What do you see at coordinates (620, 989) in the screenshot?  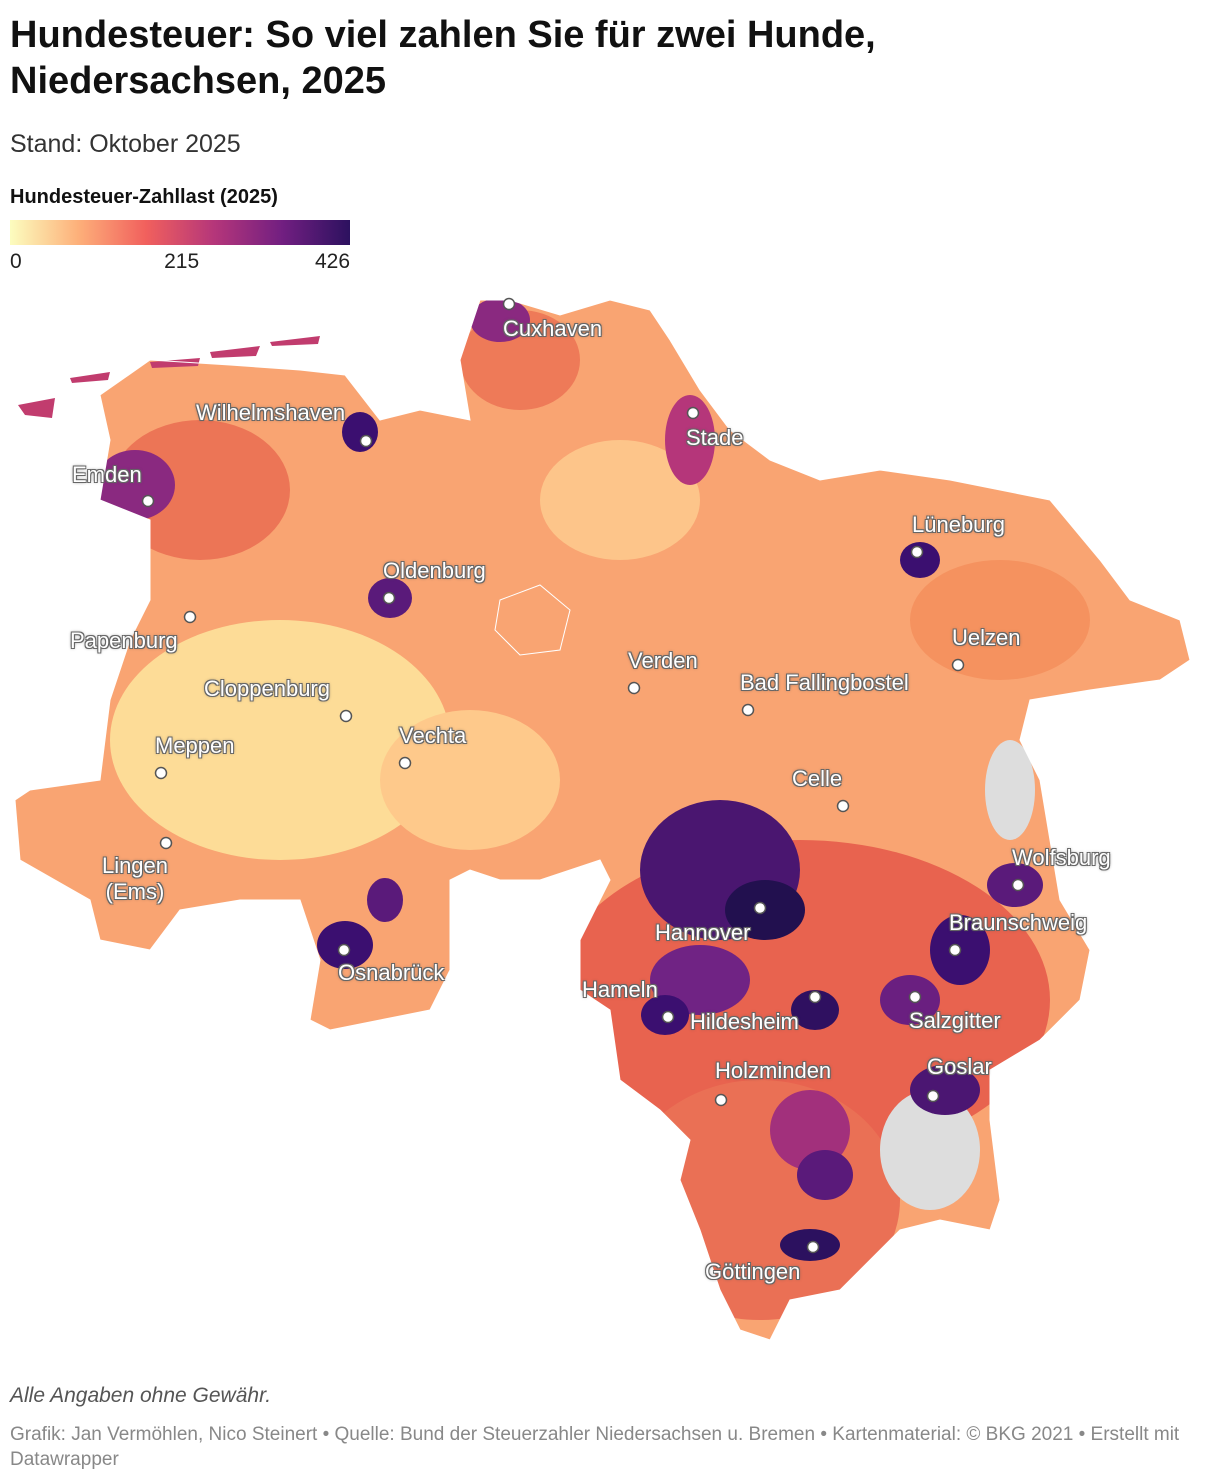 I see `city-label: Hameln` at bounding box center [620, 989].